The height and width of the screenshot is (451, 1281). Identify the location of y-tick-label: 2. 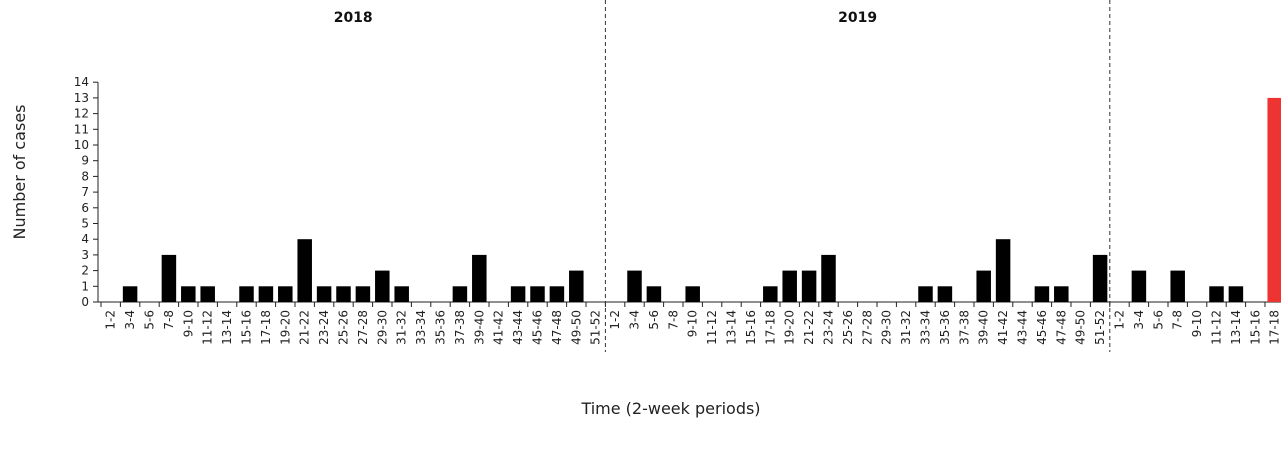
(85, 271).